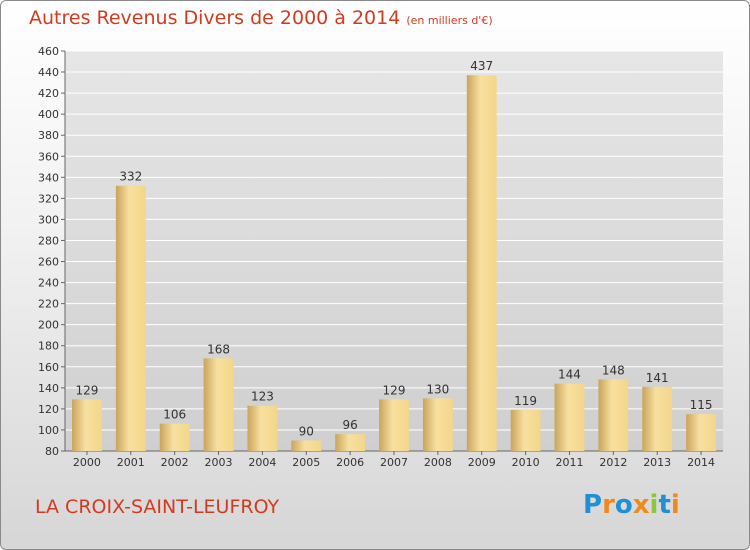 Image resolution: width=750 pixels, height=550 pixels. I want to click on proxiti-logo: Proxiti, so click(631, 505).